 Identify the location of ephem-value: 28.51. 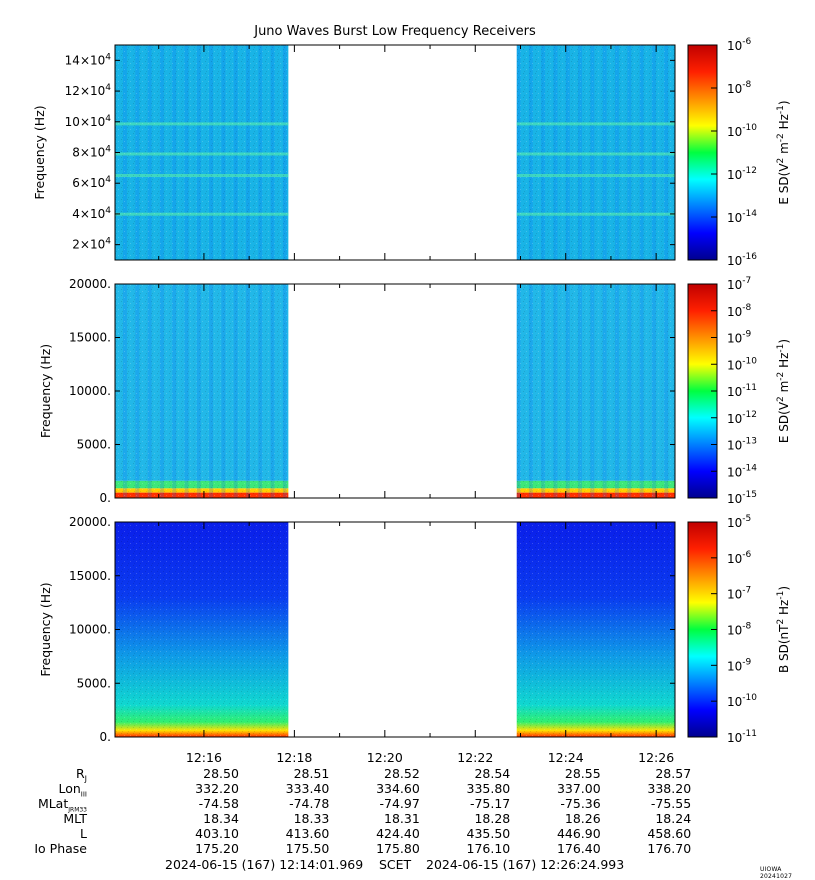
(311, 773).